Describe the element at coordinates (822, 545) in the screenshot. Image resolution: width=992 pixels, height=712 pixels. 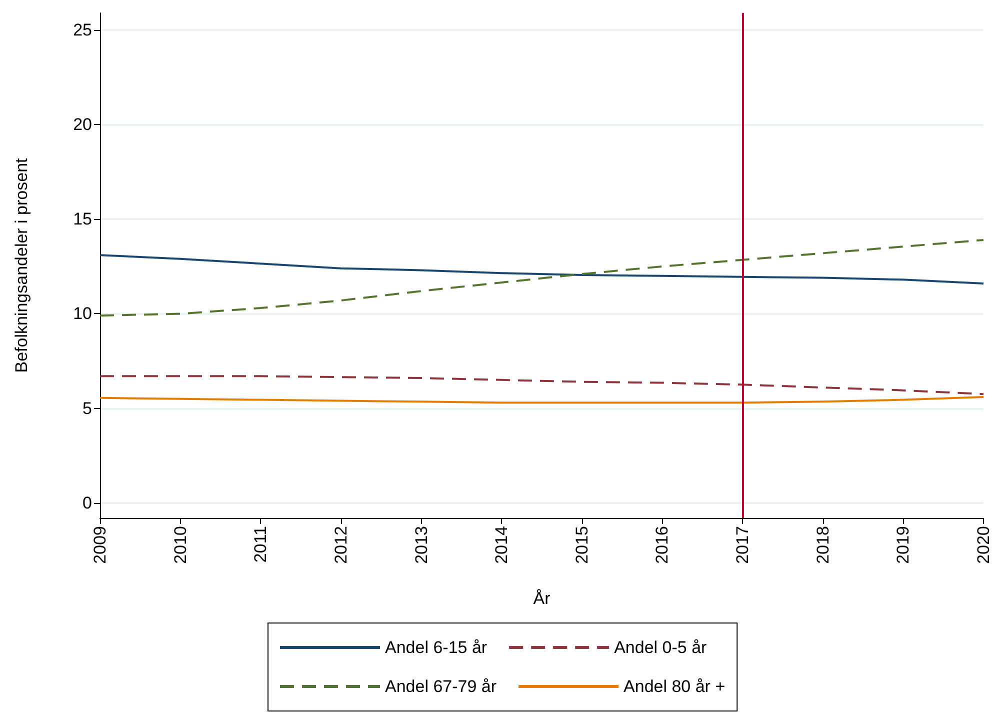
I see `x-tick-label: 2018` at that location.